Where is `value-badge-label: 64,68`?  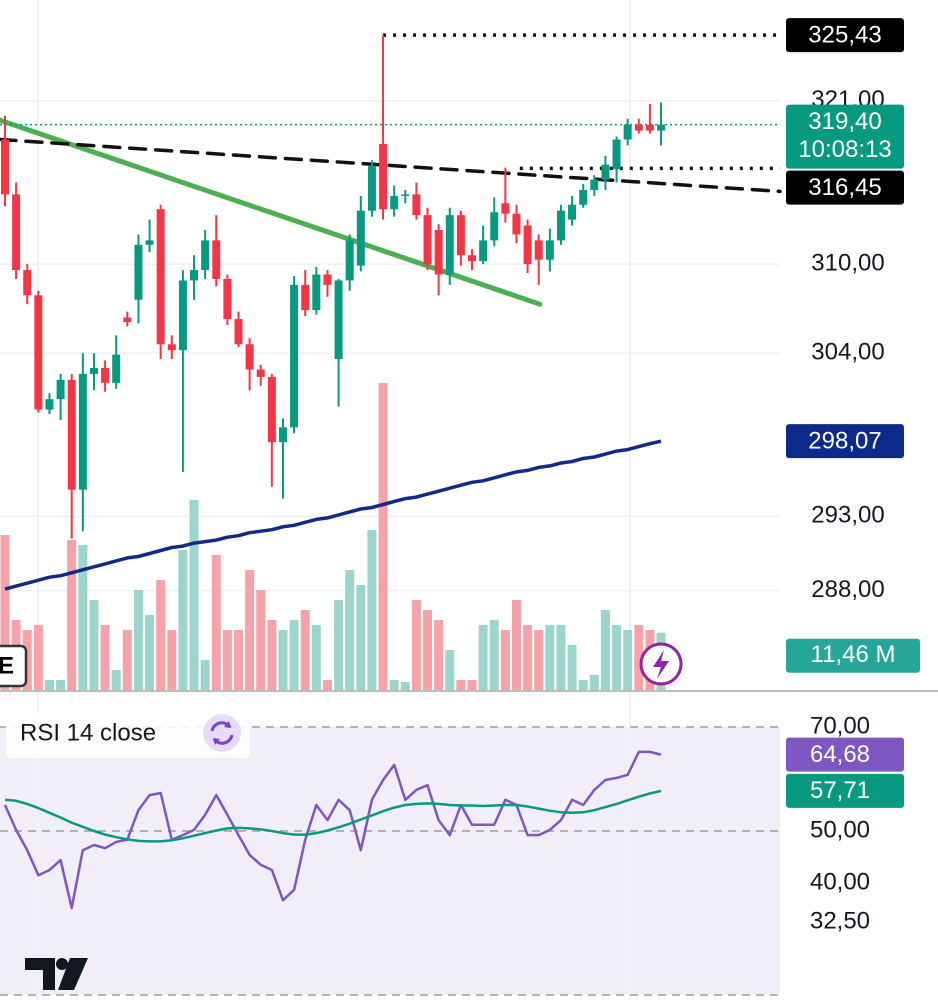
value-badge-label: 64,68 is located at coordinates (840, 754).